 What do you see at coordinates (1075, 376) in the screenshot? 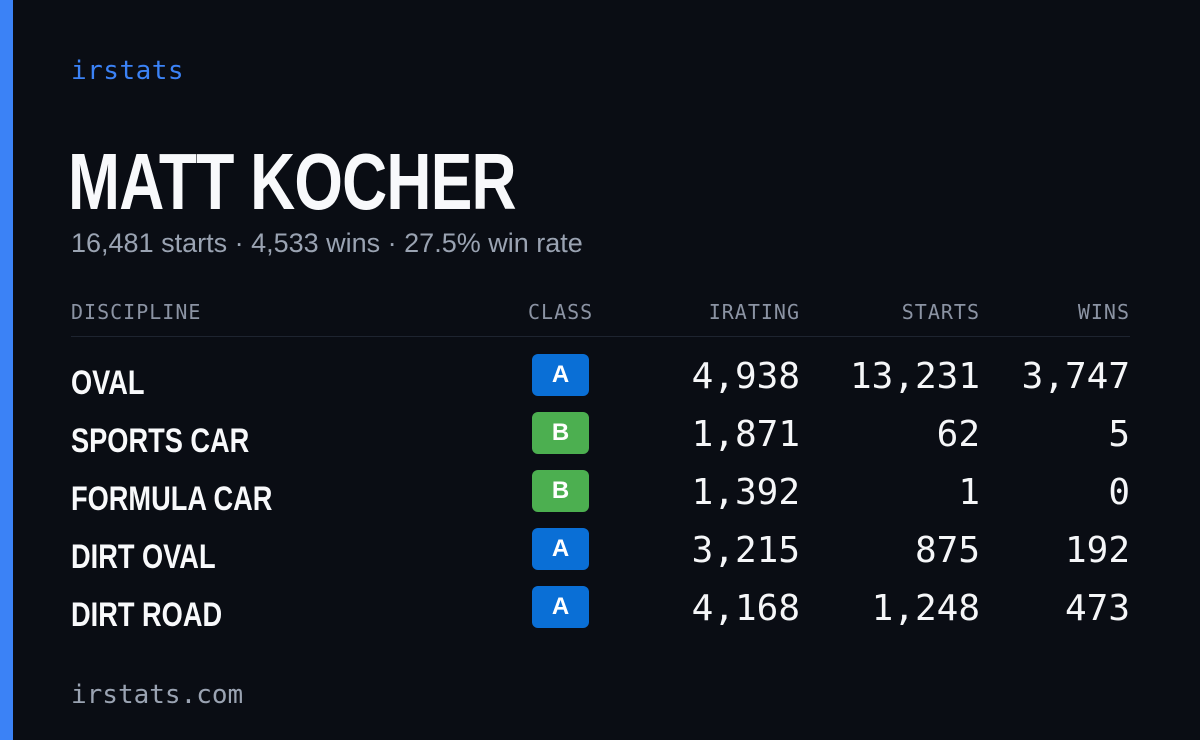
I see `wins-value: 3,747` at bounding box center [1075, 376].